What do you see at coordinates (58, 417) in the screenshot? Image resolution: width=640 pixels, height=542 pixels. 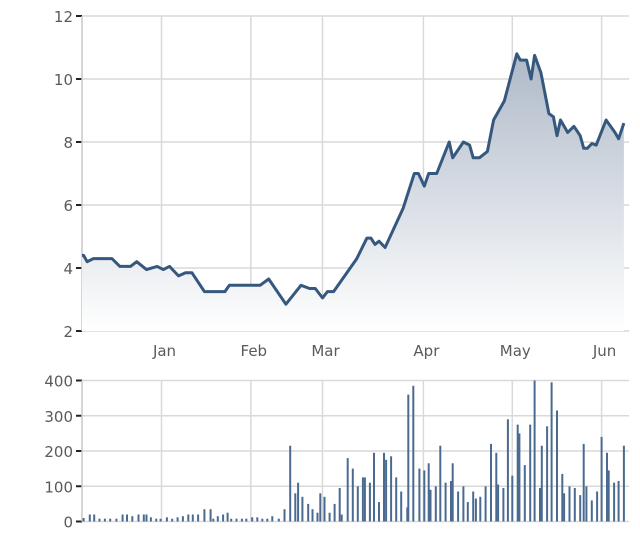 I see `volume-tick-label: 300` at bounding box center [58, 417].